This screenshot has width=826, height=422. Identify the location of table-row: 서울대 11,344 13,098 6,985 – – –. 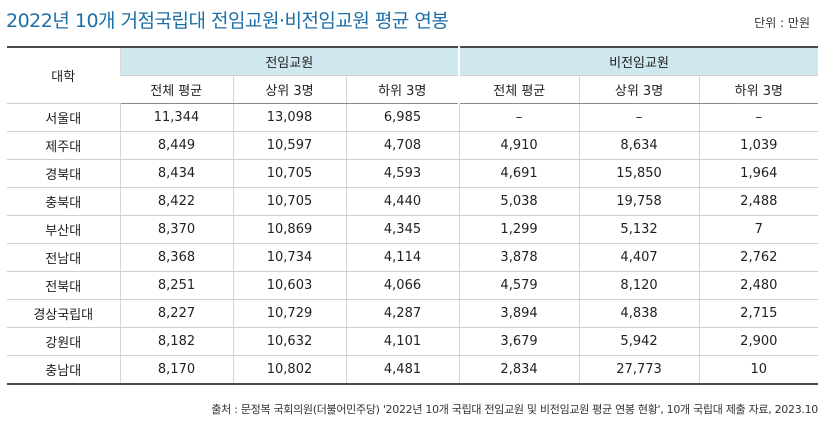
(413, 117).